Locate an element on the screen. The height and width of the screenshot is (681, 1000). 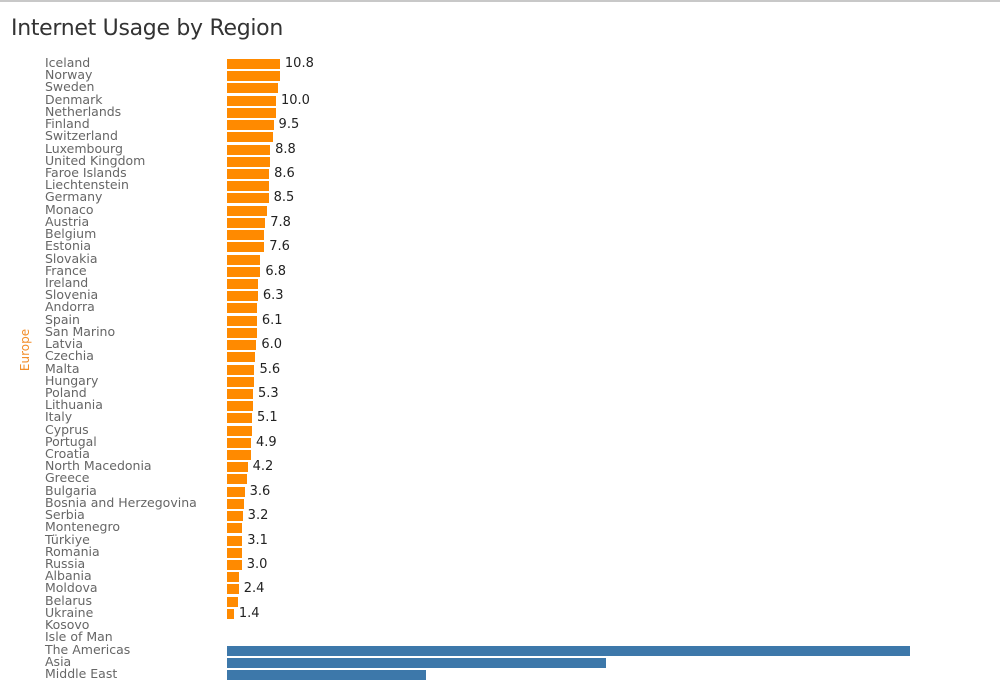
bar-row: Monaco is located at coordinates (500, 210).